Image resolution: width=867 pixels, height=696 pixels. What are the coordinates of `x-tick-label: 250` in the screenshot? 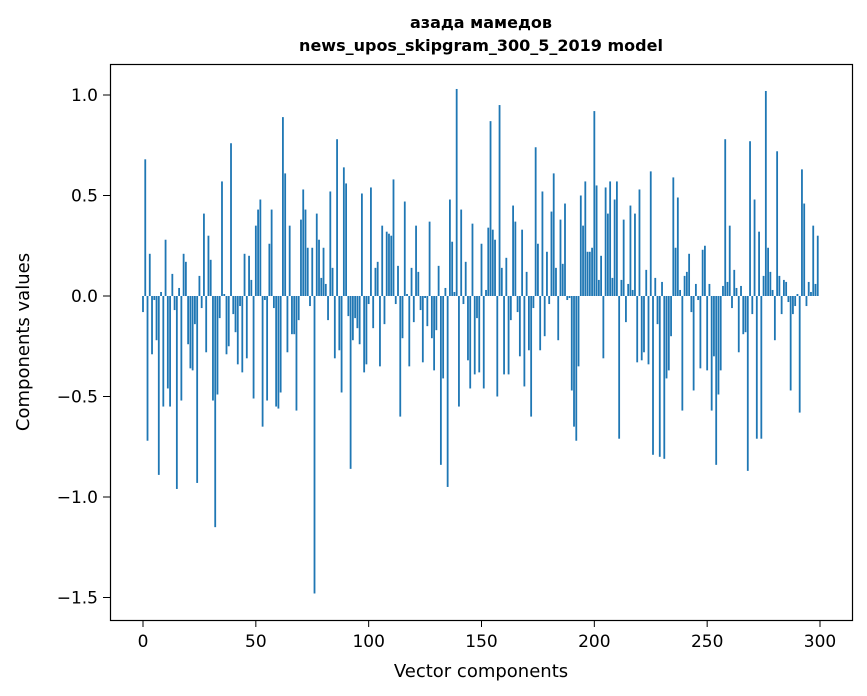 It's located at (707, 642).